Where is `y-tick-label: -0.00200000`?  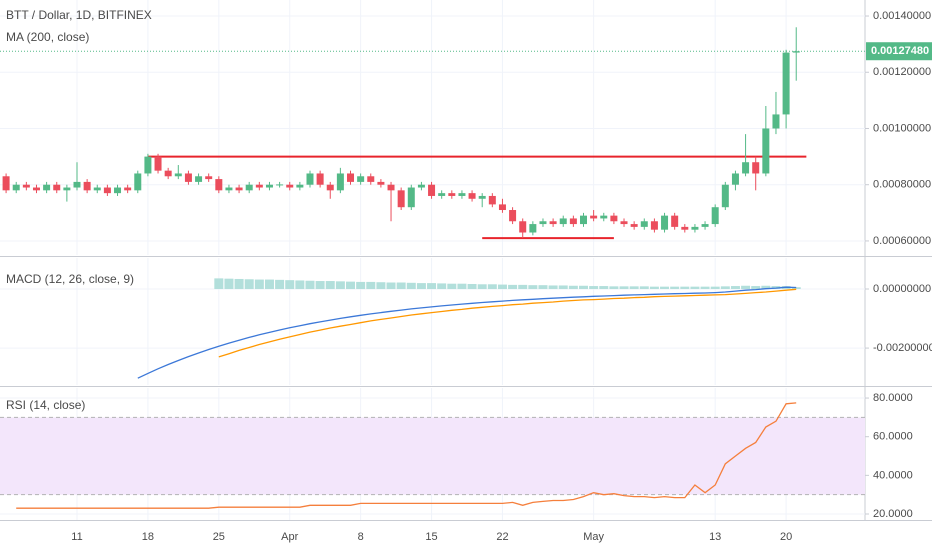 y-tick-label: -0.00200000 is located at coordinates (902, 348).